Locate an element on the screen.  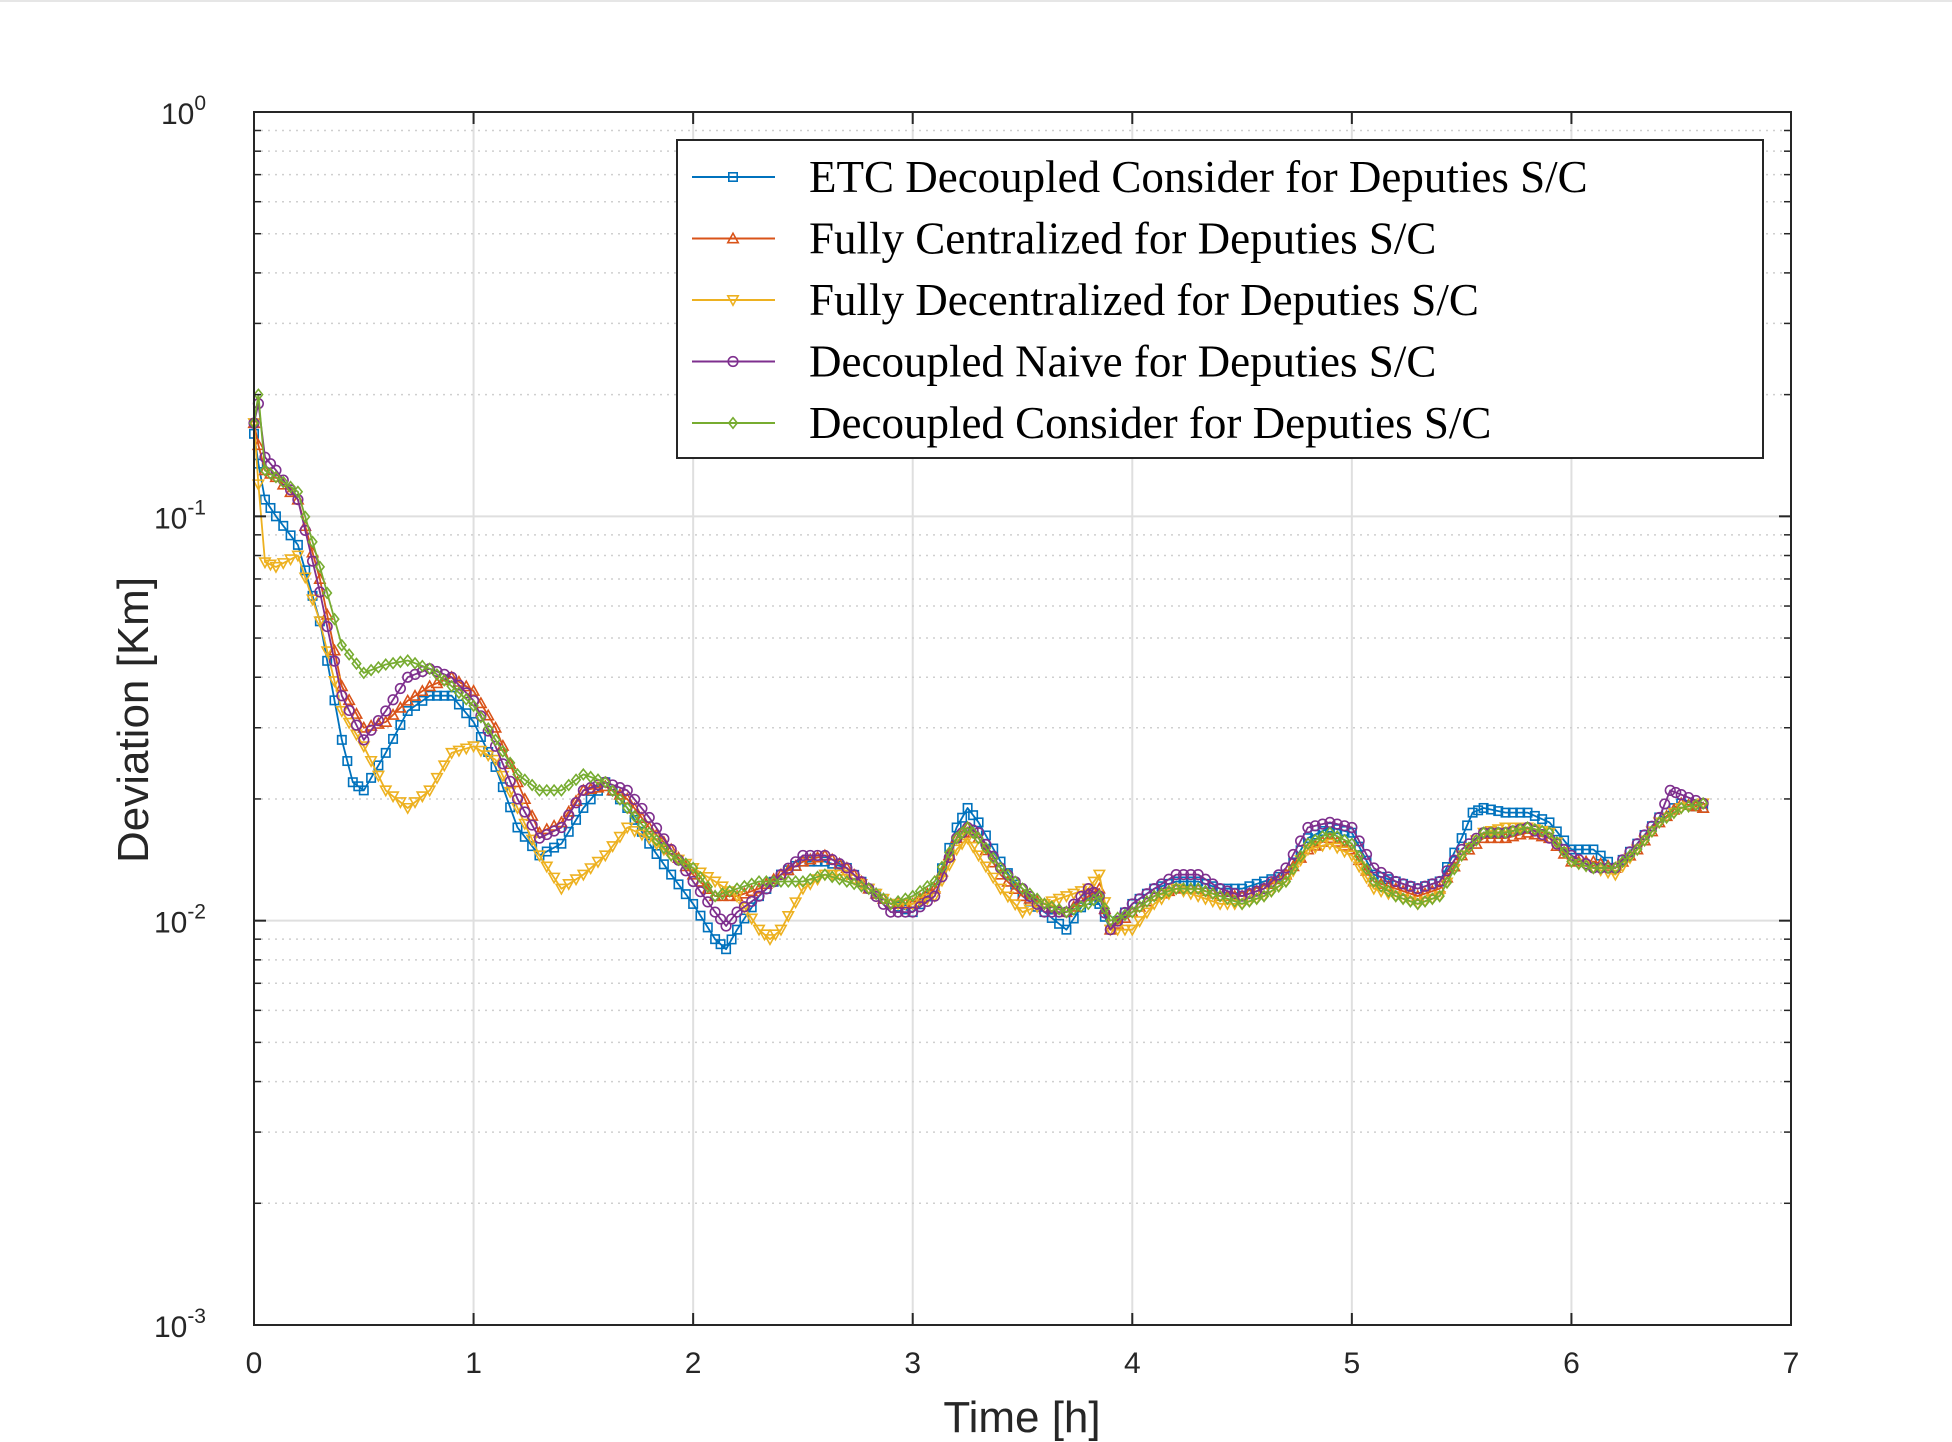
top-border-line is located at coordinates (976, 1).